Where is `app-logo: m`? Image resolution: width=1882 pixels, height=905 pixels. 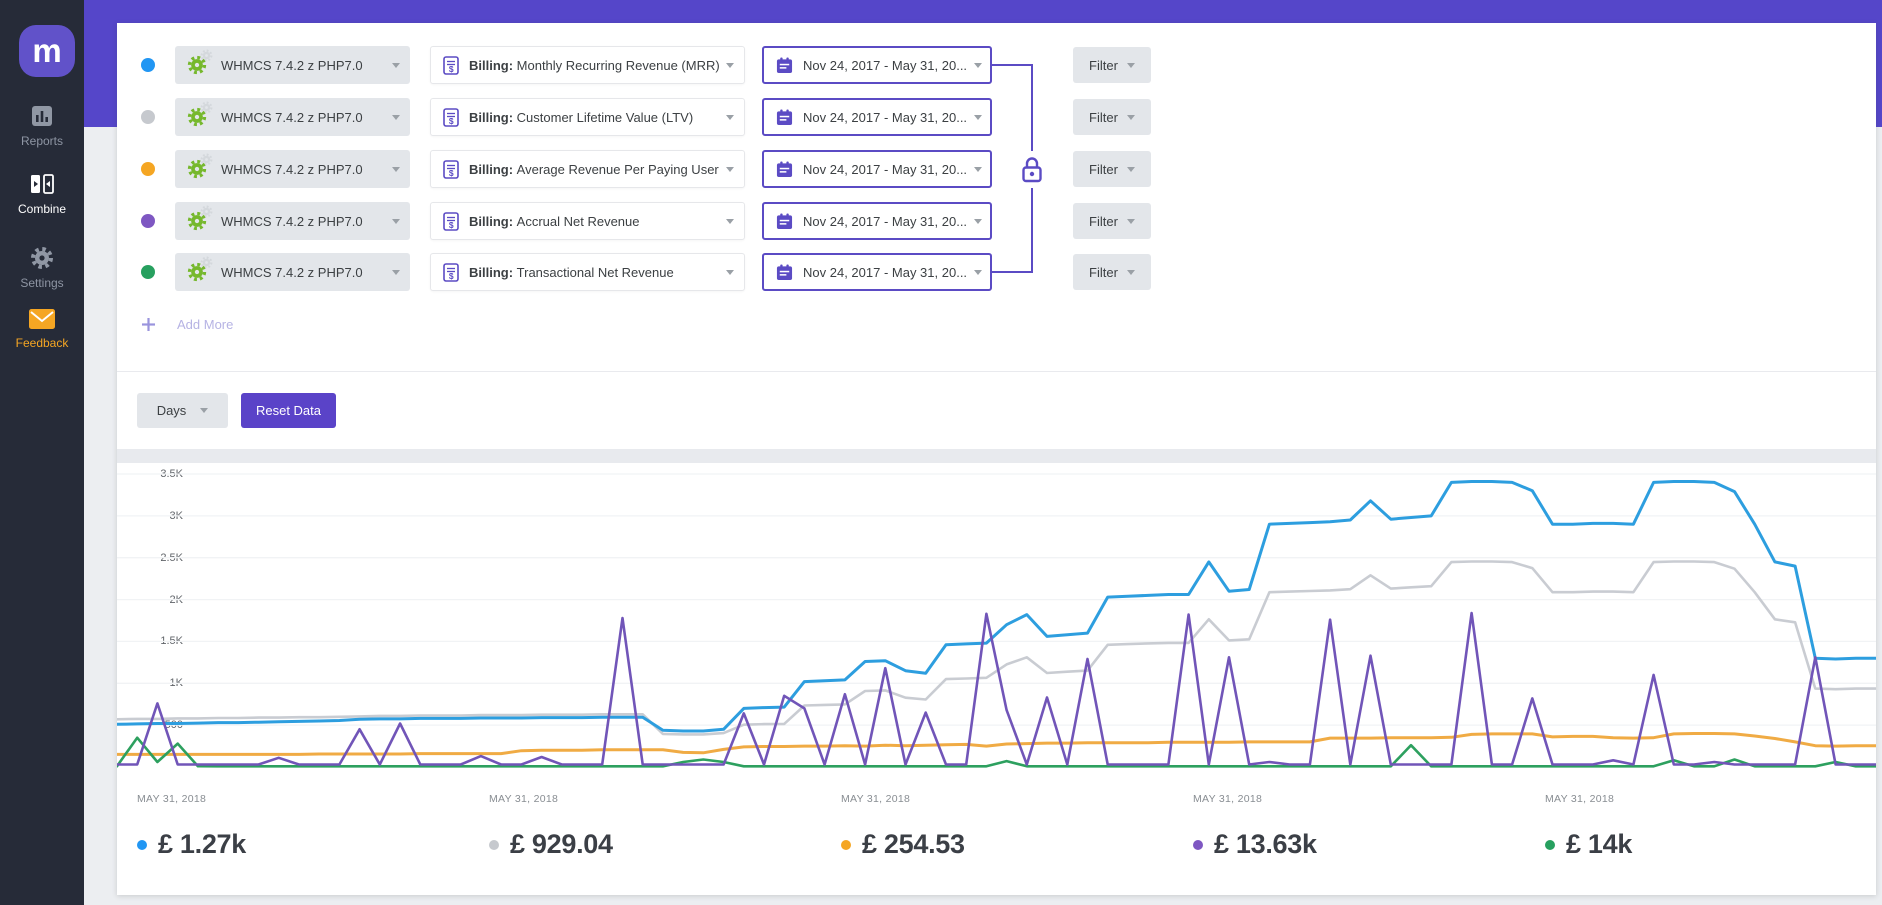
app-logo: m is located at coordinates (47, 51).